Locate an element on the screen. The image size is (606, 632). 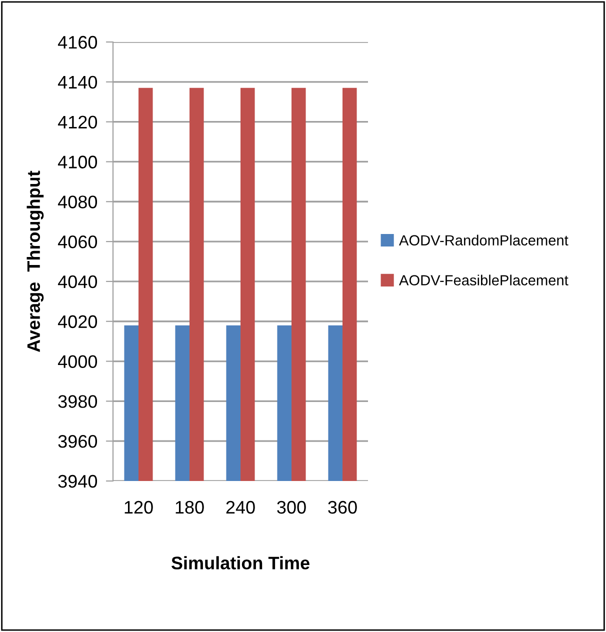
x-tick-label: 120 is located at coordinates (138, 507).